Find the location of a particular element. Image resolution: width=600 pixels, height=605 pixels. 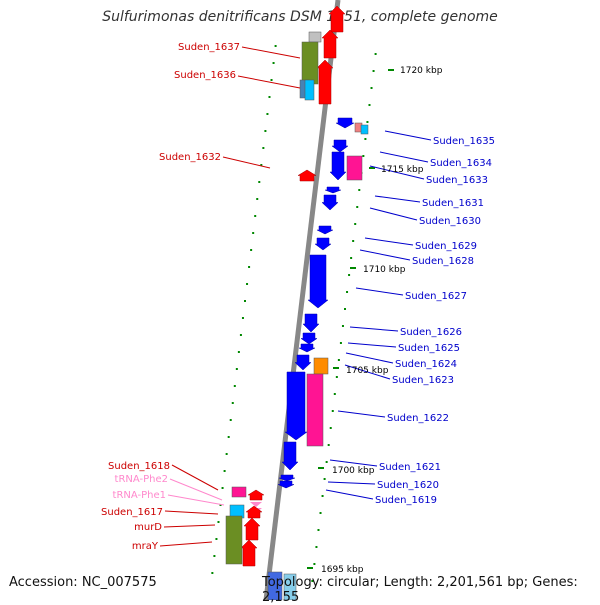

gene-label-suden-1634: Suden_1634 is located at coordinates (461, 163).